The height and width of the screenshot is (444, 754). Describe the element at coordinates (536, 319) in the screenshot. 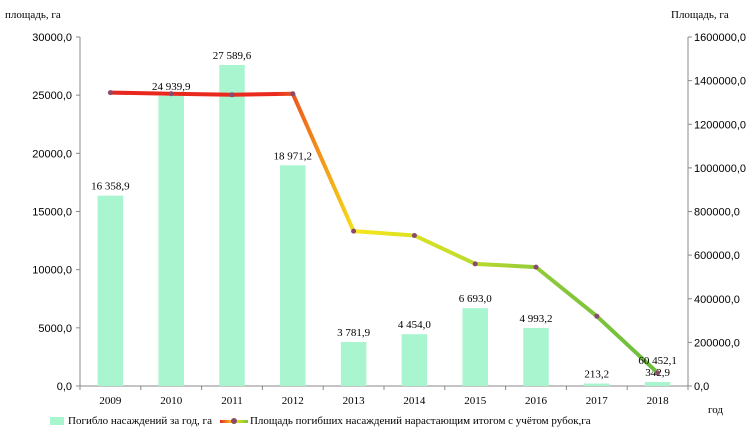

I see `bar-data-label: 4 993,2` at that location.